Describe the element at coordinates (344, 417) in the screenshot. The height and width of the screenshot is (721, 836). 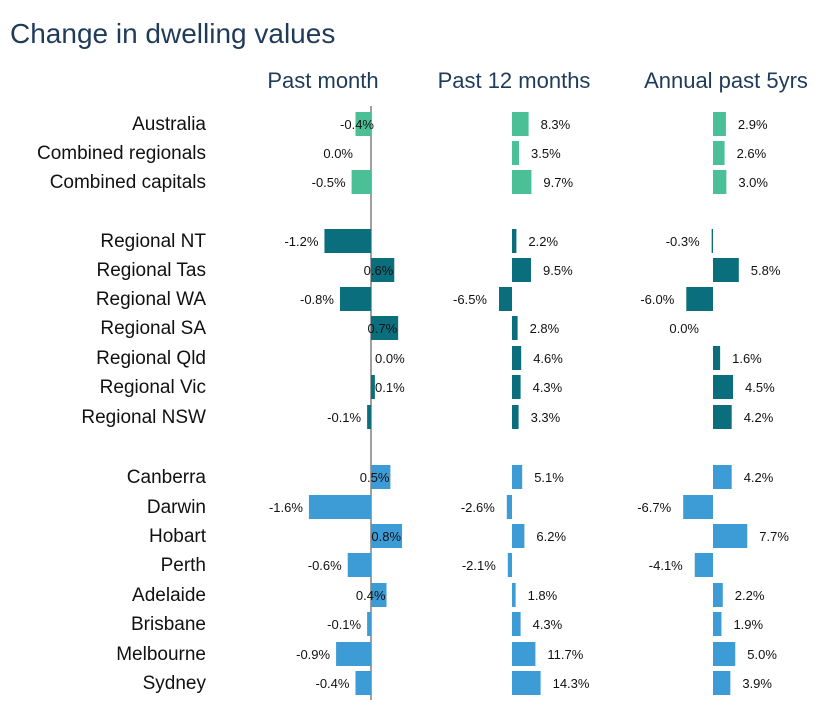
I see `value-label-past-month-regional-nsw: -0.1%` at that location.